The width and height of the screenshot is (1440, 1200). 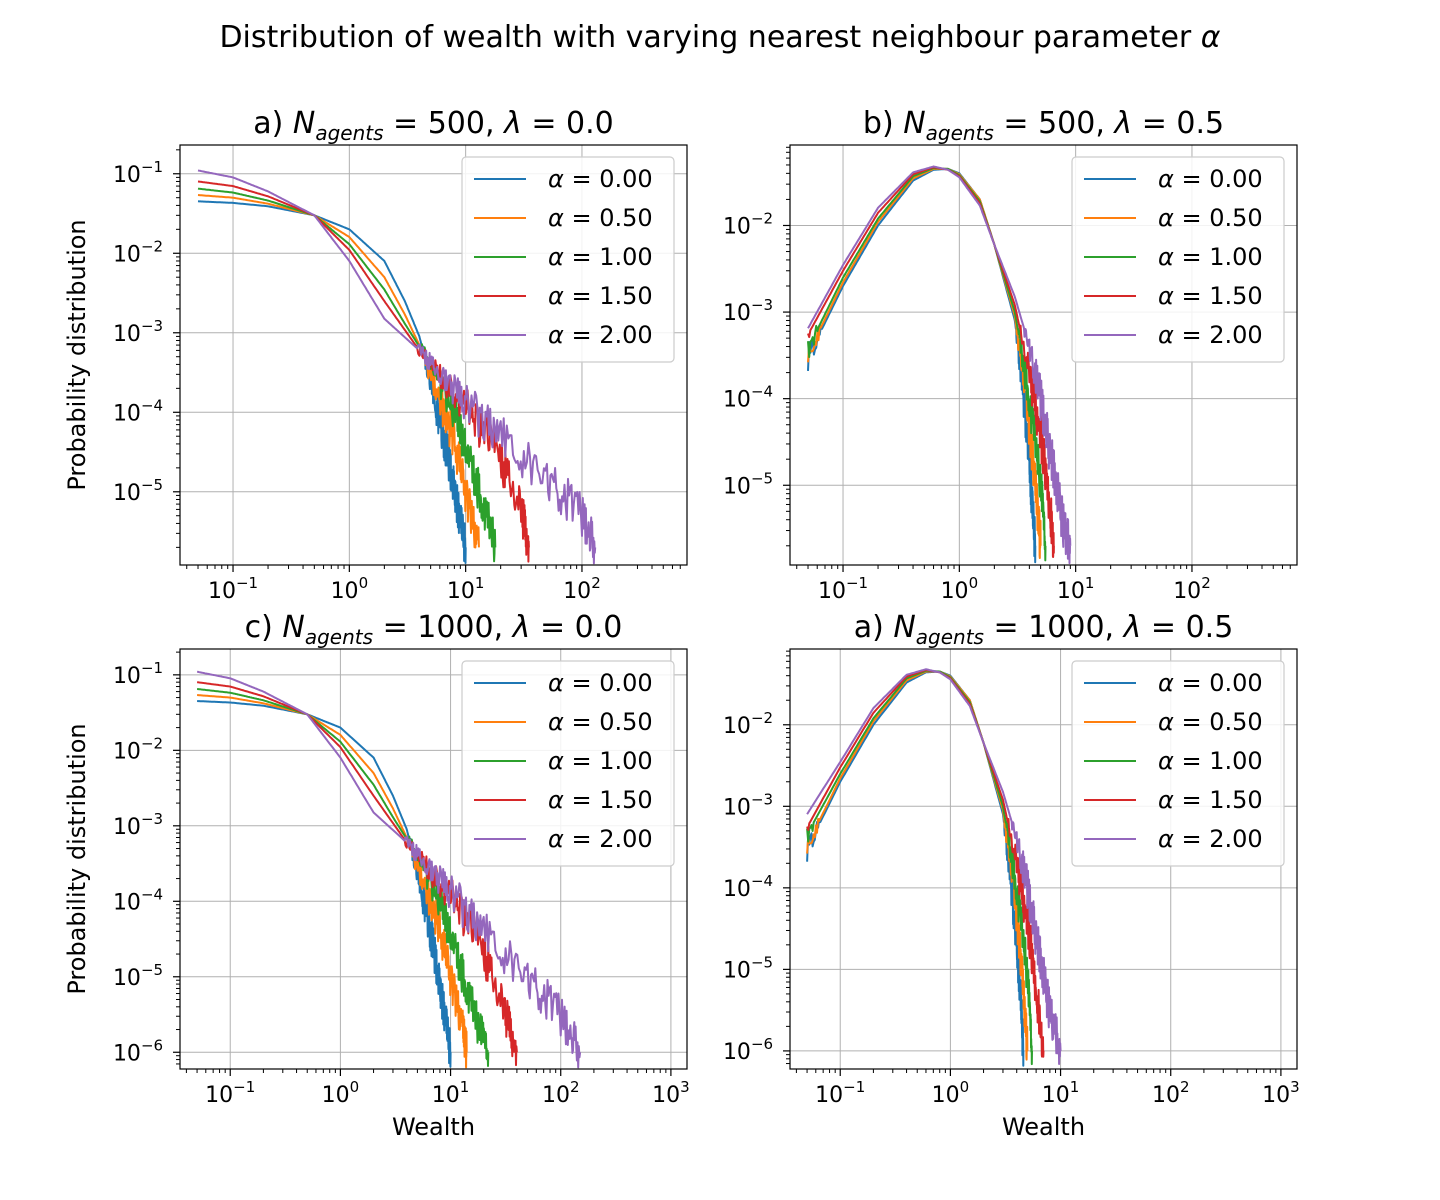 I want to click on subplot-title: a) Nagents = 500, λ = 0.0, so click(x=433, y=125).